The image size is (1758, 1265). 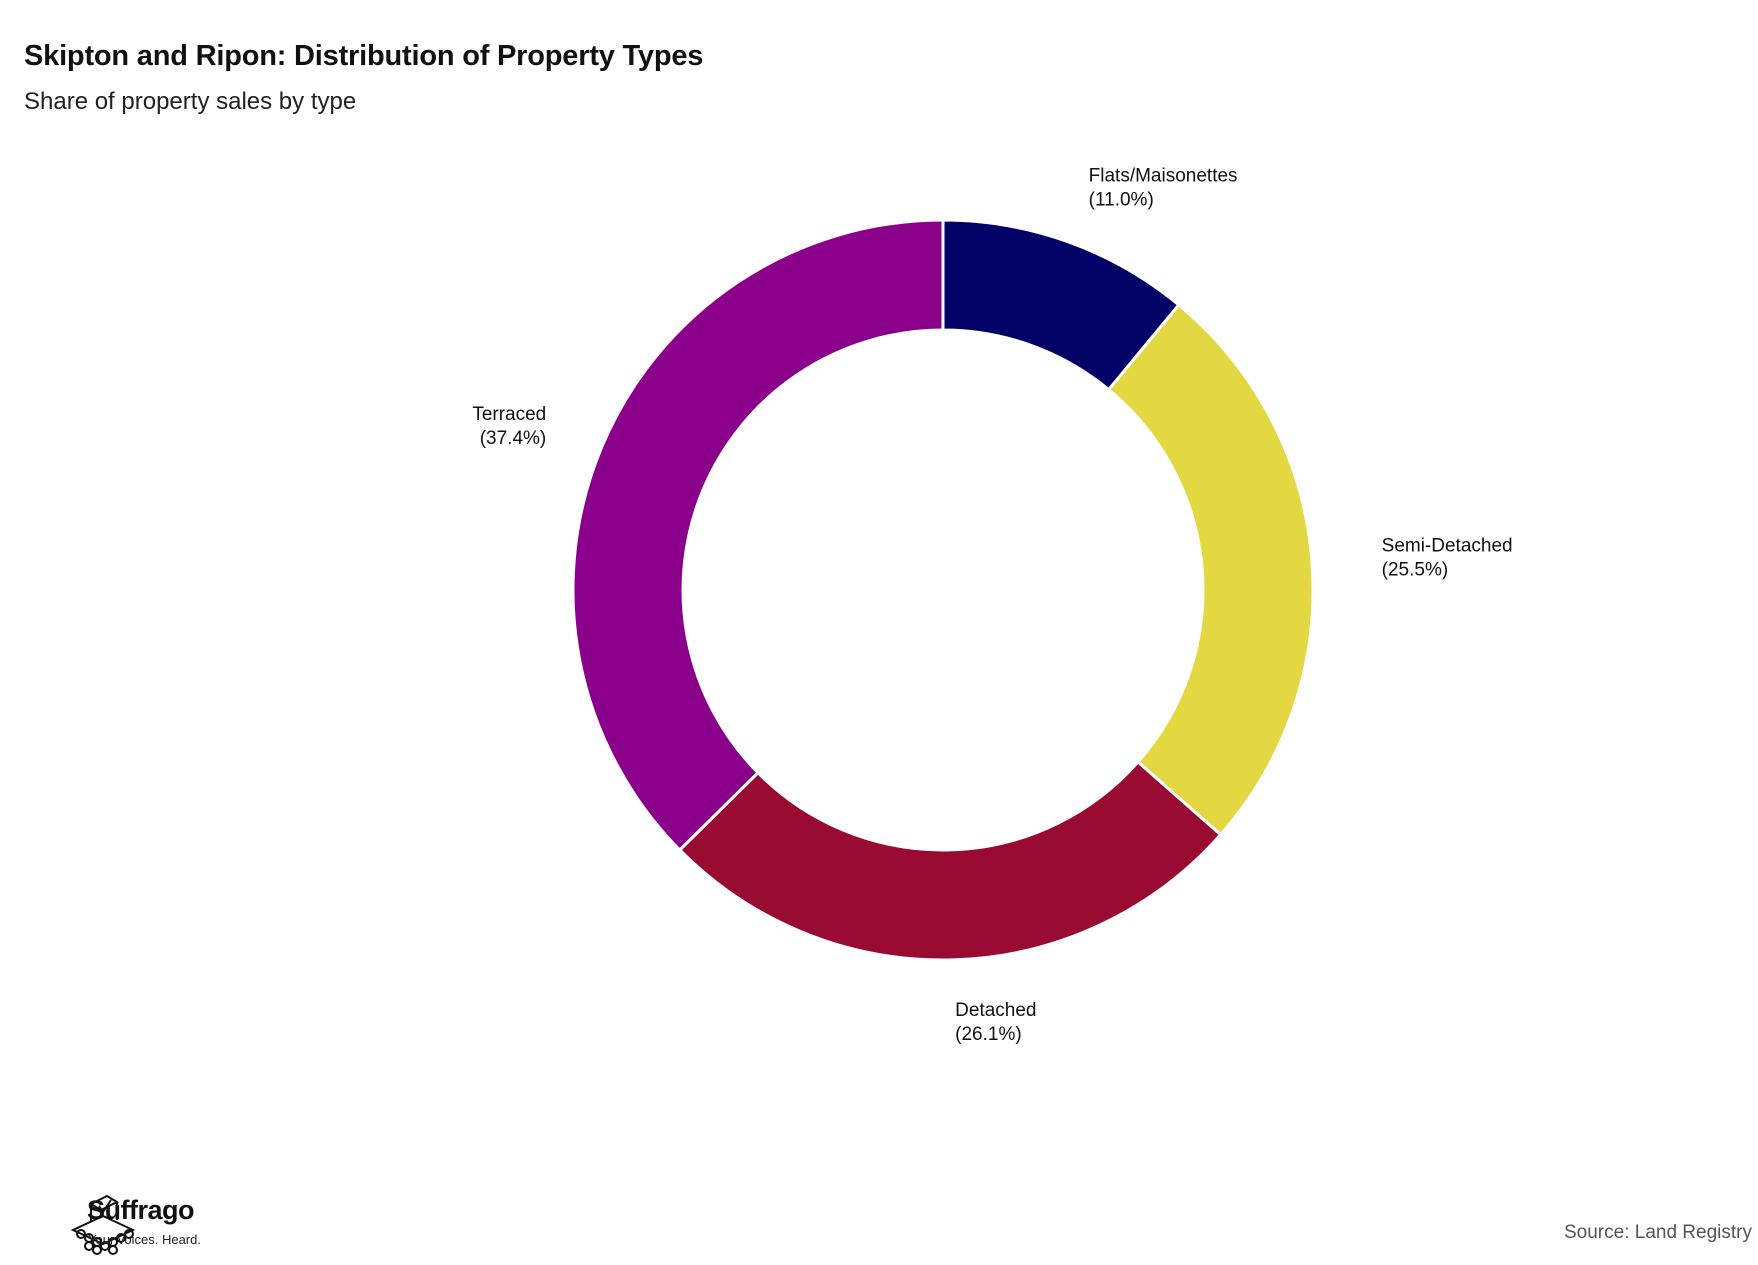 What do you see at coordinates (1210, 569) in the screenshot?
I see `donut-slice-semi-detached` at bounding box center [1210, 569].